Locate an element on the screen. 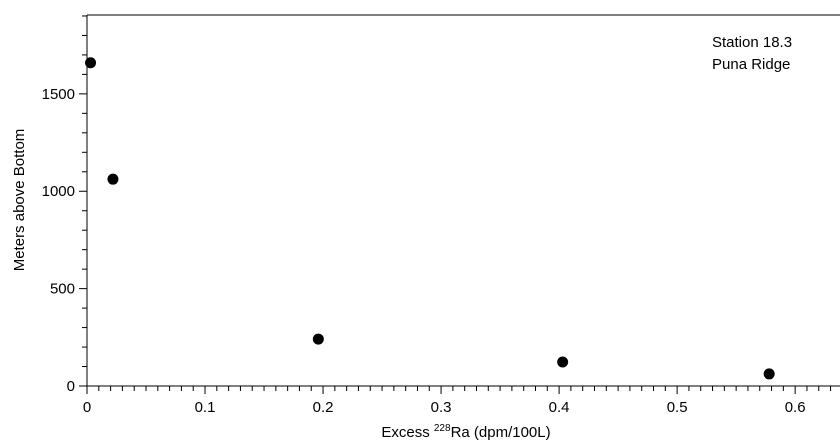 The height and width of the screenshot is (442, 840). annotation: Station 18.3 is located at coordinates (752, 42).